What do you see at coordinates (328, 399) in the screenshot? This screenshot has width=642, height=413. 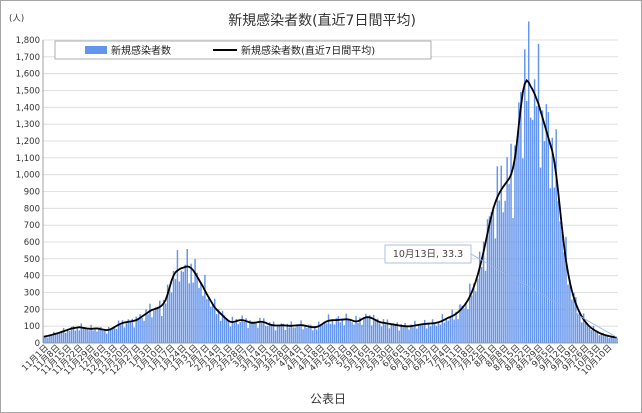 I see `x-axis-title: 公表日` at bounding box center [328, 399].